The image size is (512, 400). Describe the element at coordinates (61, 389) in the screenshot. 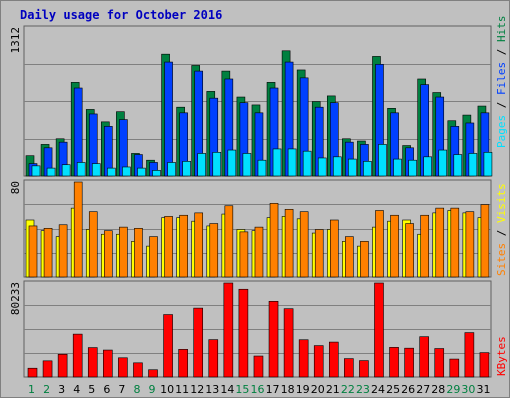

I see `x-tick-label: 3` at that location.